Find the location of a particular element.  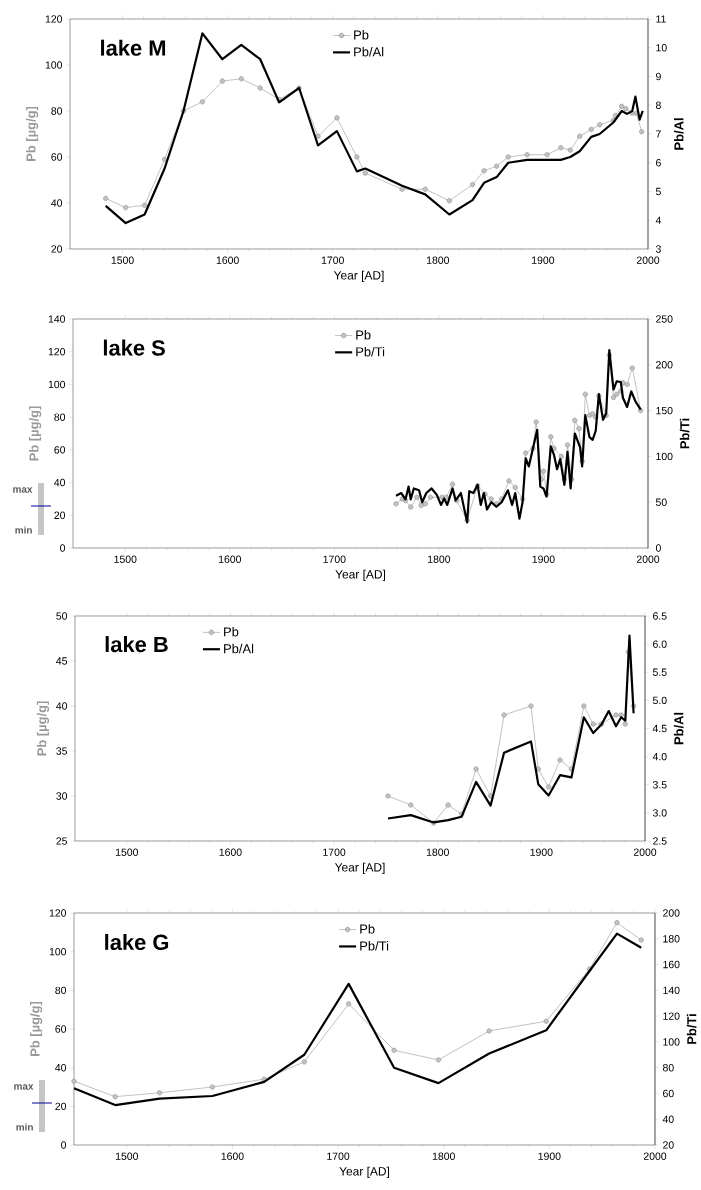

y2-tick-label: 150 is located at coordinates (664, 410).